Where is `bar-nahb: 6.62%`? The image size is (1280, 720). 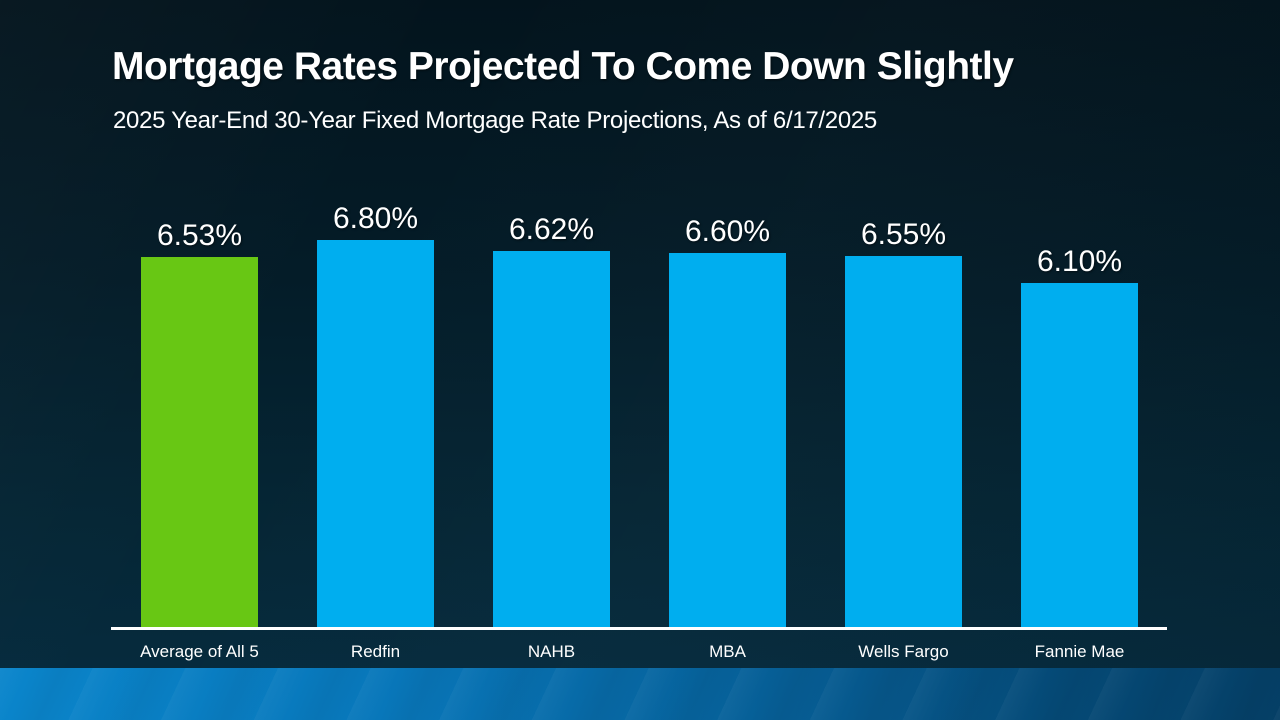
bar-nahb: 6.62% is located at coordinates (551, 421).